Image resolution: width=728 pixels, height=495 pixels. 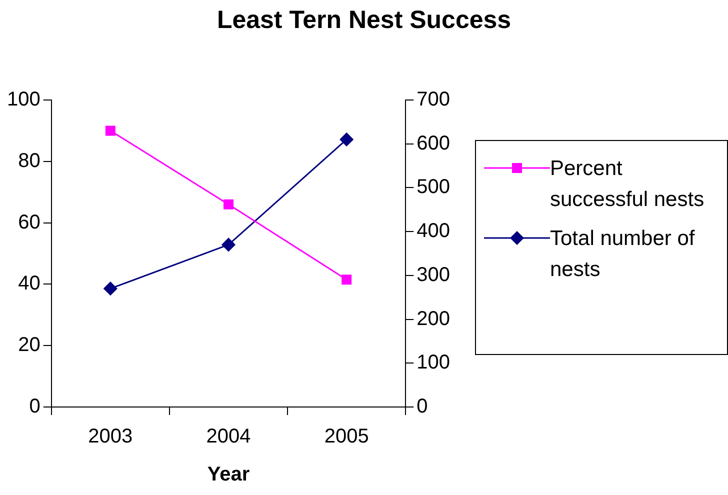 What do you see at coordinates (364, 20) in the screenshot?
I see `chart-title: Least Tern Nest Success` at bounding box center [364, 20].